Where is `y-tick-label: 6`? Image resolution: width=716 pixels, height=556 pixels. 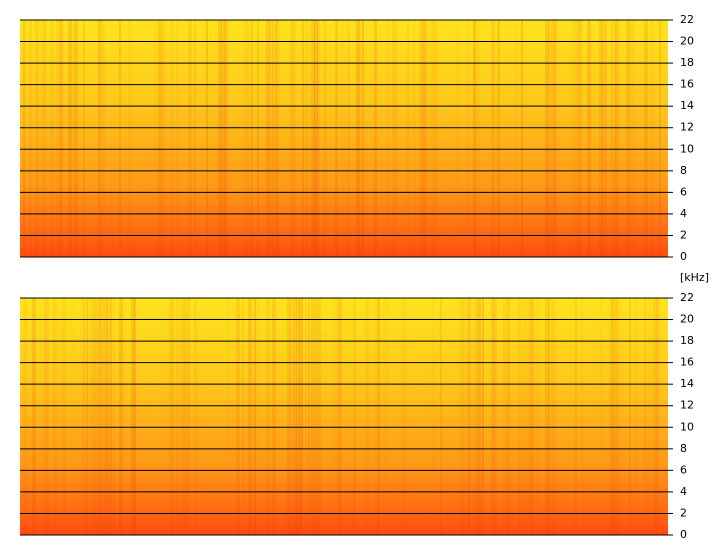 y-tick-label: 6 is located at coordinates (683, 469).